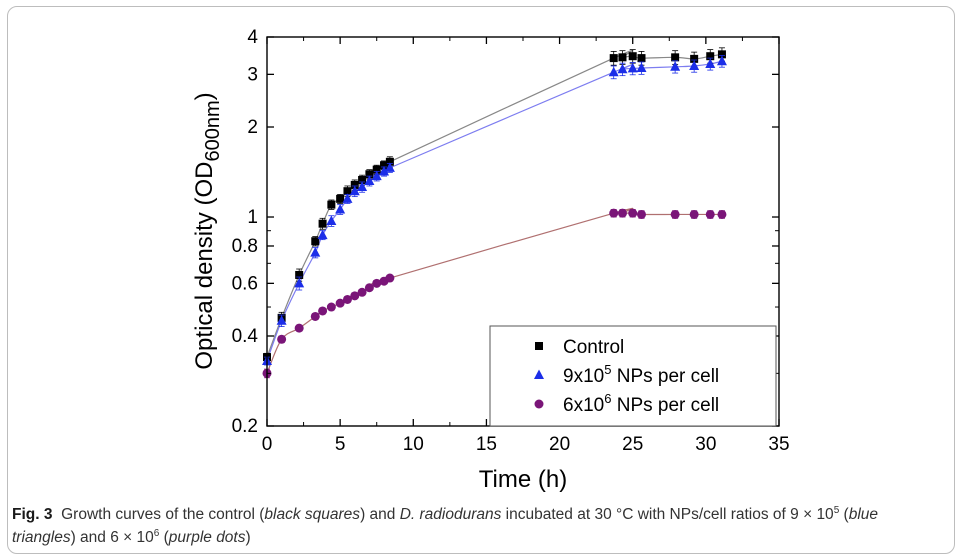 The width and height of the screenshot is (956, 557). Describe the element at coordinates (705, 444) in the screenshot. I see `x-tick-label: 30` at that location.